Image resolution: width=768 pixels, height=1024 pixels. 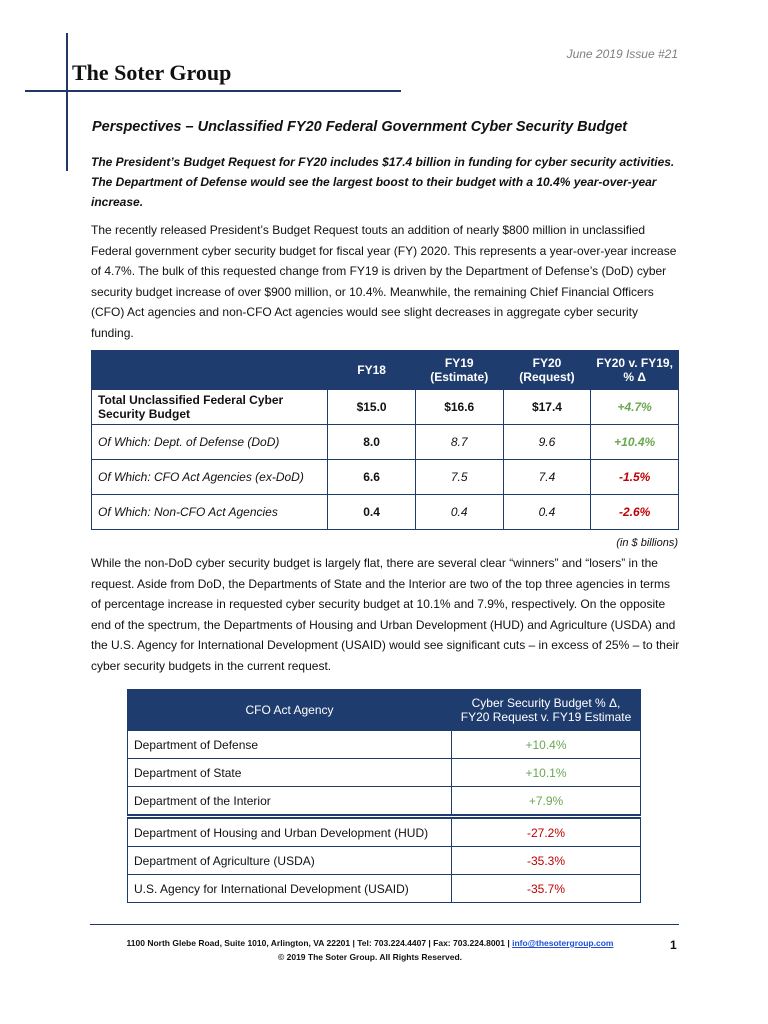 I want to click on header-rule-vertical, so click(x=67, y=102).